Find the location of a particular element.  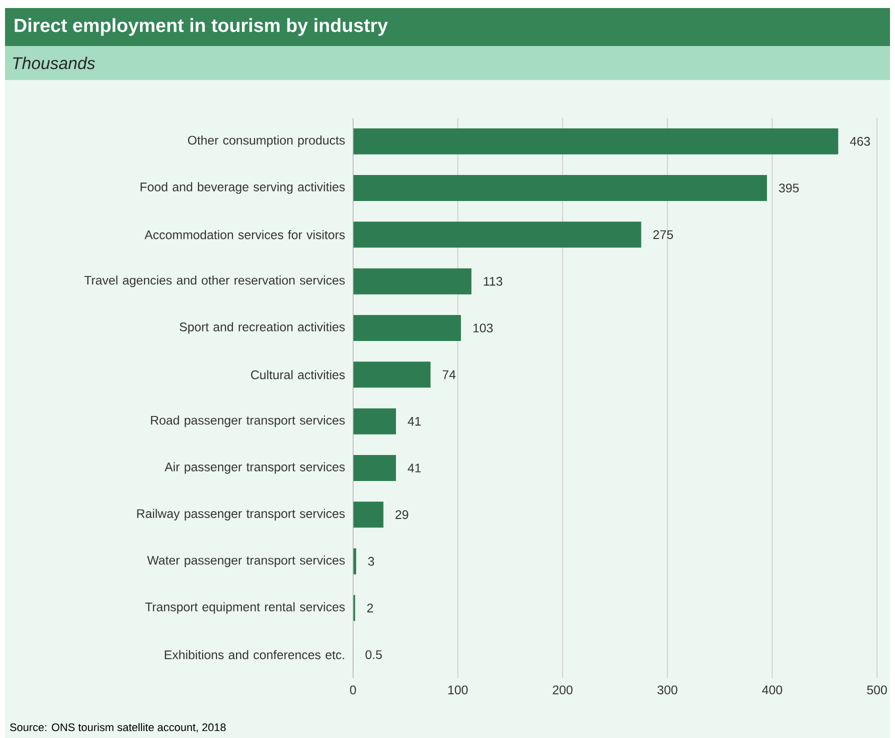

y-tick-label: Water passenger transport services is located at coordinates (246, 562).